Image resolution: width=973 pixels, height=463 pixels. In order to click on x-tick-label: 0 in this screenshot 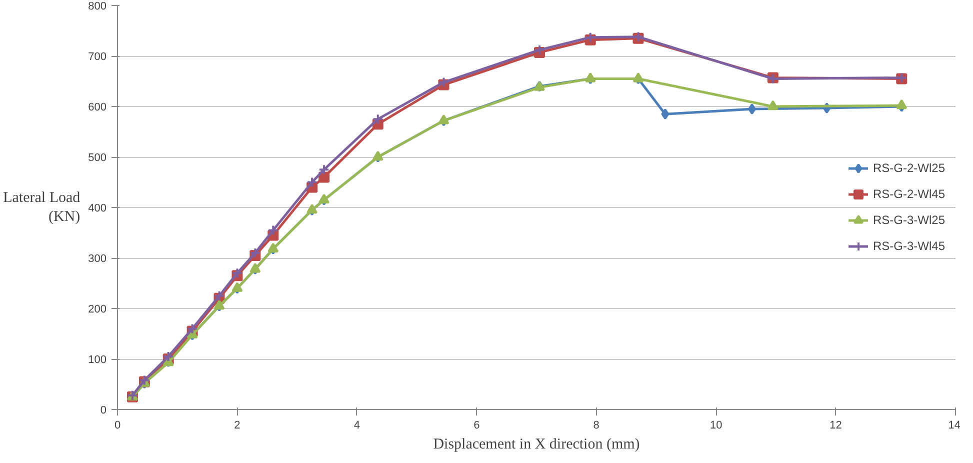, I will do `click(117, 426)`.